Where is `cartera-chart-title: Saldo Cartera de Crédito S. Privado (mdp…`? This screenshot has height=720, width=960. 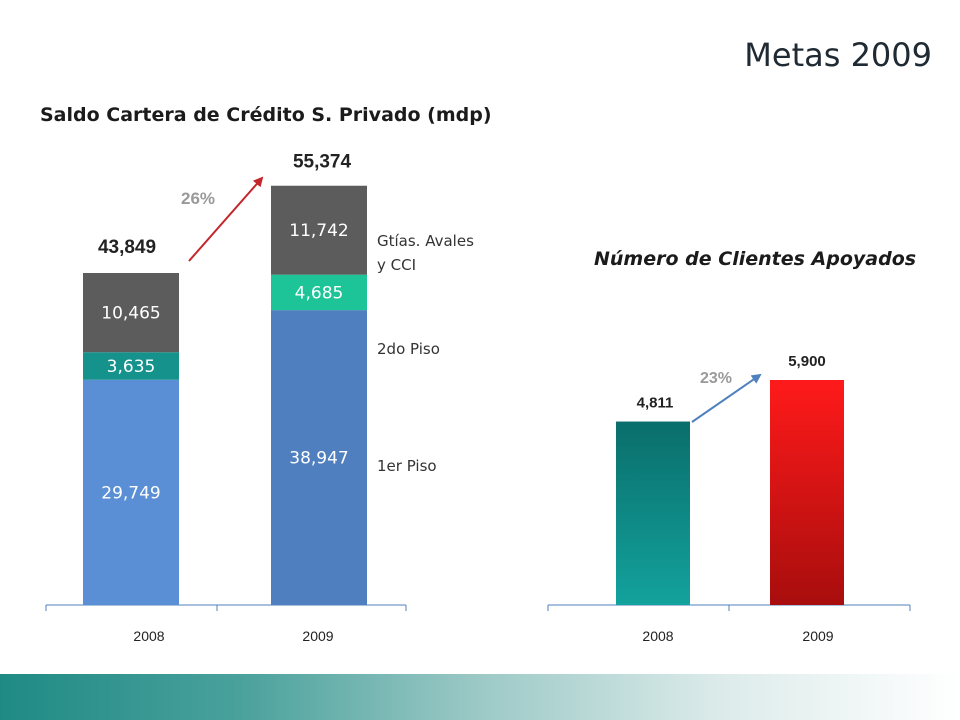
cartera-chart-title: Saldo Cartera de Crédito S. Privado (mdp… is located at coordinates (266, 115).